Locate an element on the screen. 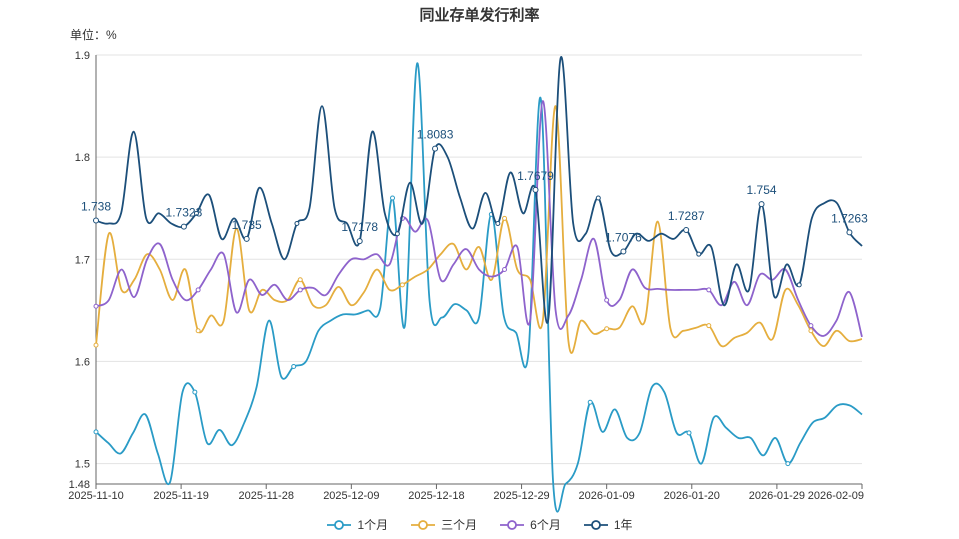 This screenshot has height=539, width=959. legend-item: 三个月 is located at coordinates (443, 524).